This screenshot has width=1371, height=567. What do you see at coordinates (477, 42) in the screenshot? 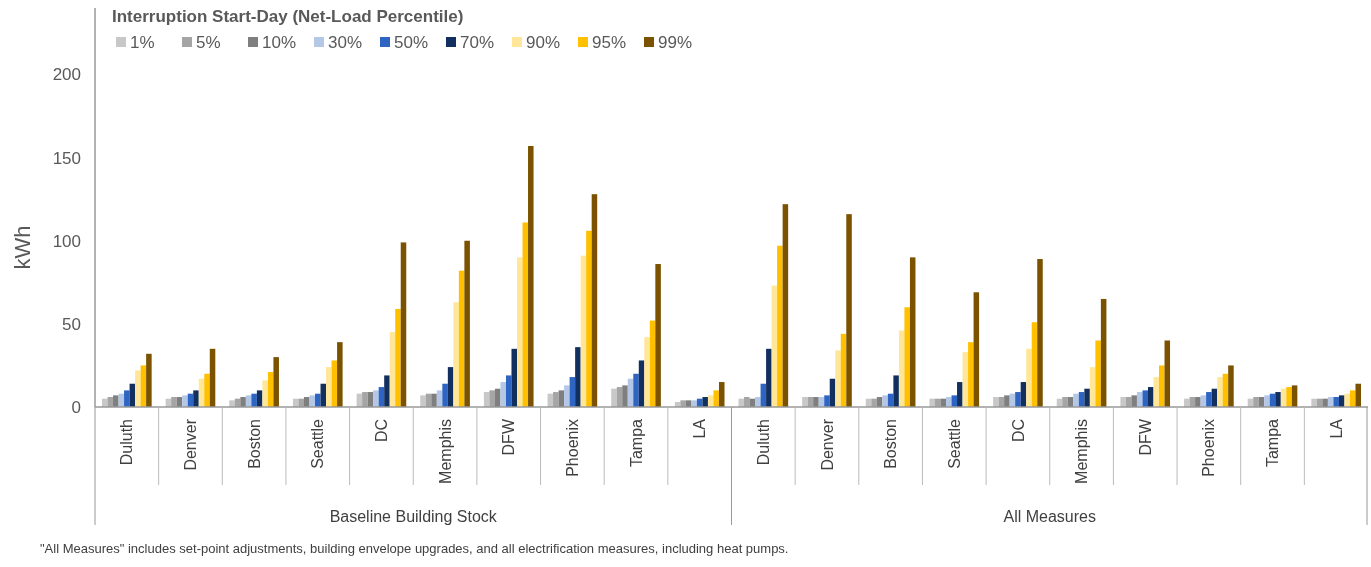
I see `legend-label: 70%` at bounding box center [477, 42].